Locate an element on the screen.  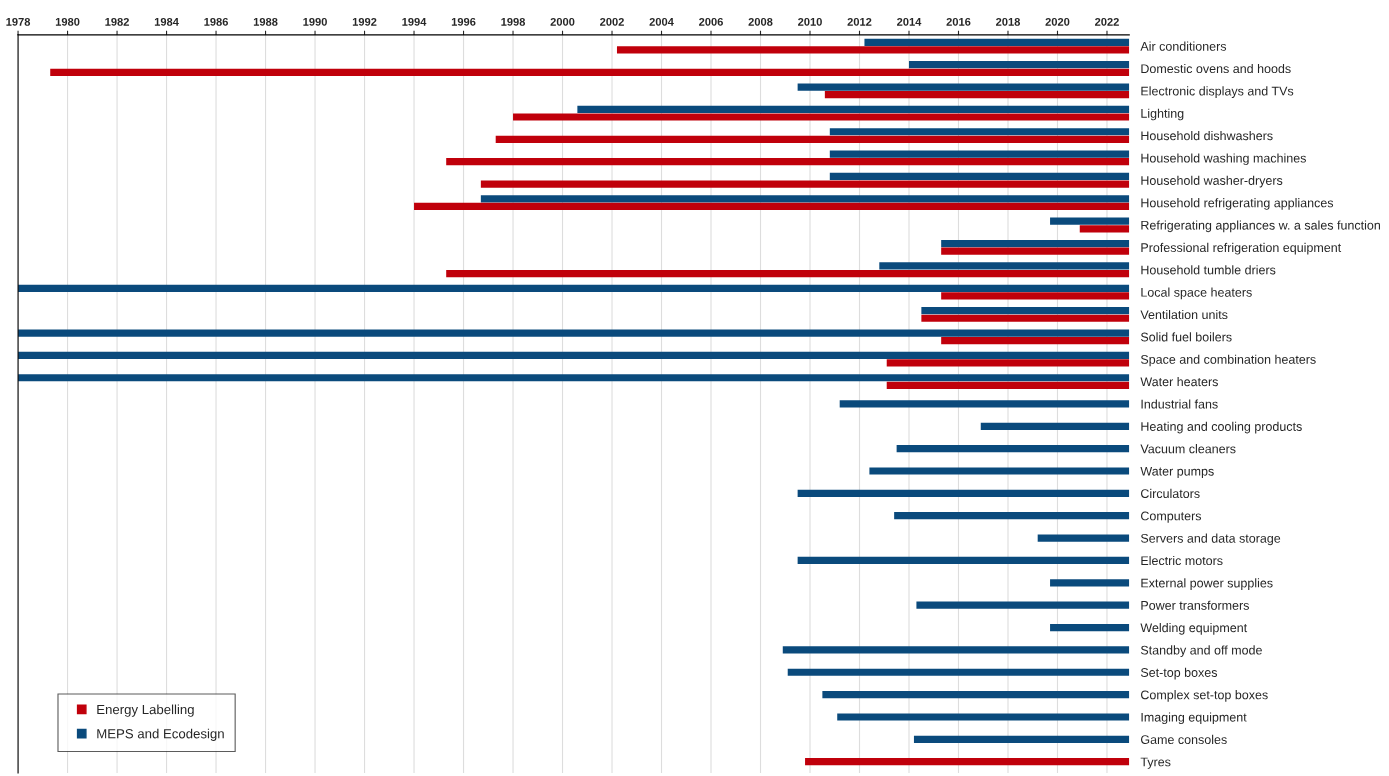
y-tick-label: Water pumps is located at coordinates (1177, 472).